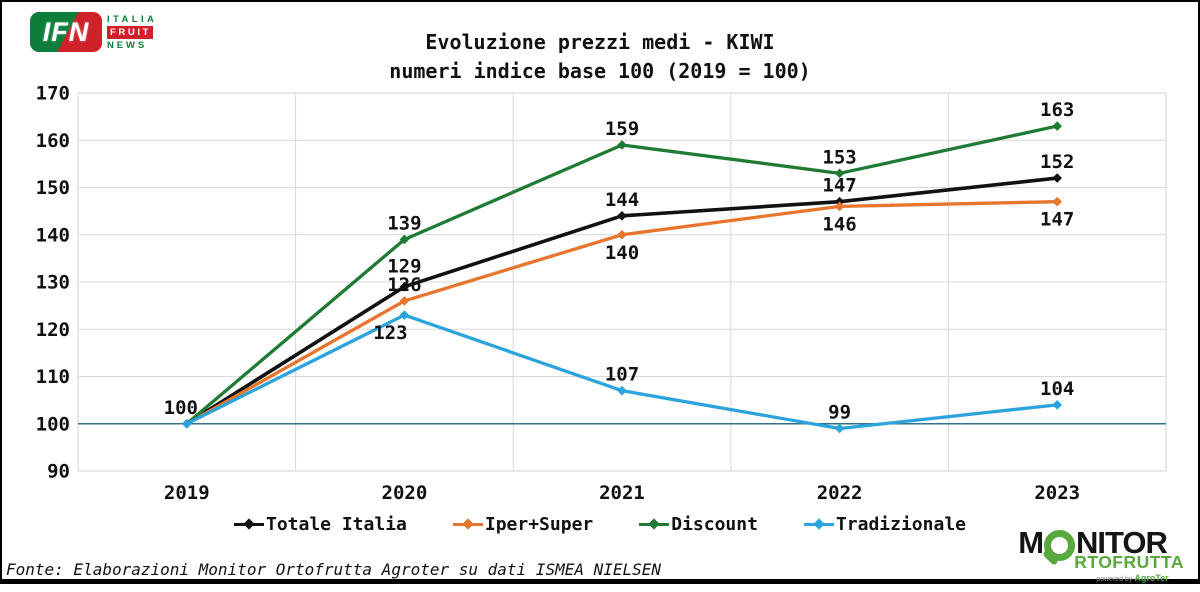 The image size is (1200, 592). I want to click on data-label-tradizionale: 107, so click(622, 375).